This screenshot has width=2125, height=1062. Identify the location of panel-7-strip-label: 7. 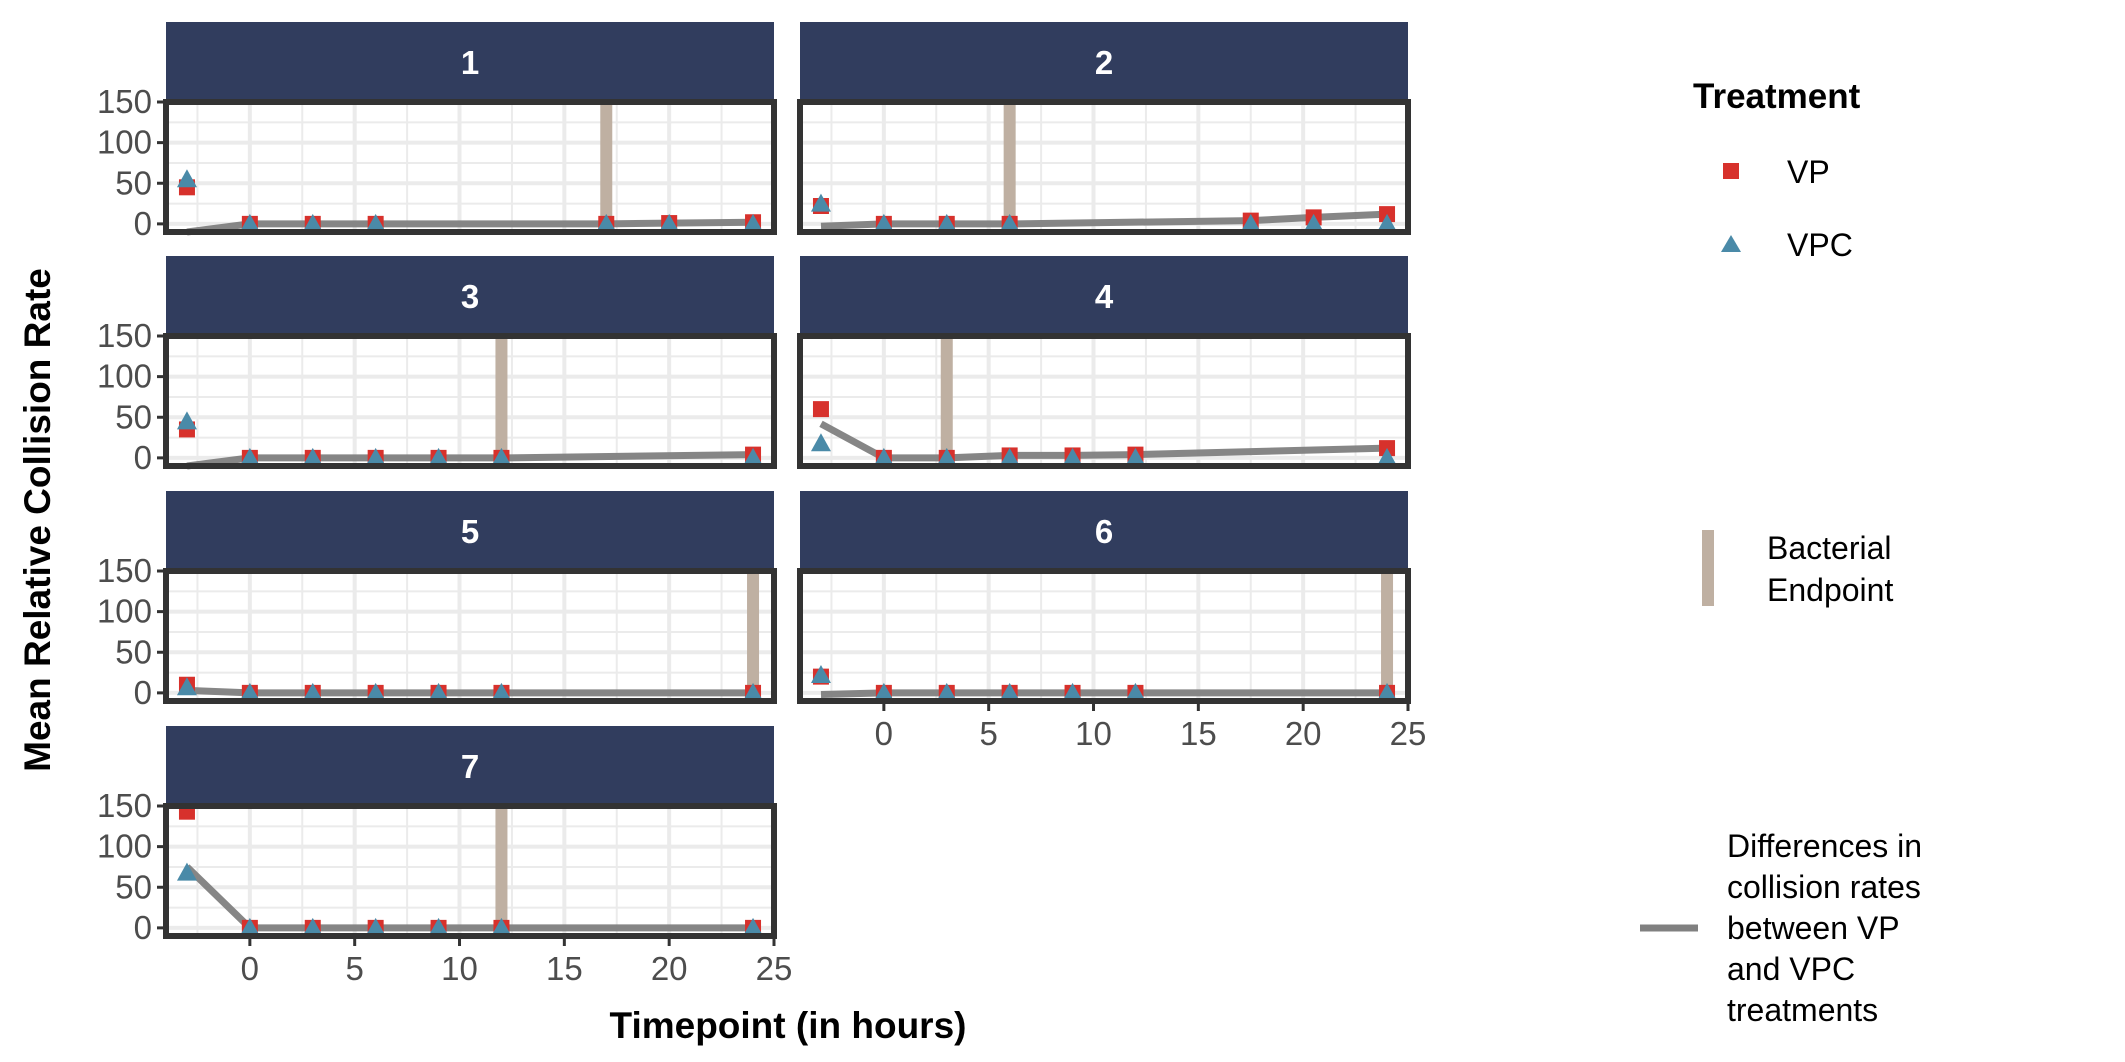
(470, 766).